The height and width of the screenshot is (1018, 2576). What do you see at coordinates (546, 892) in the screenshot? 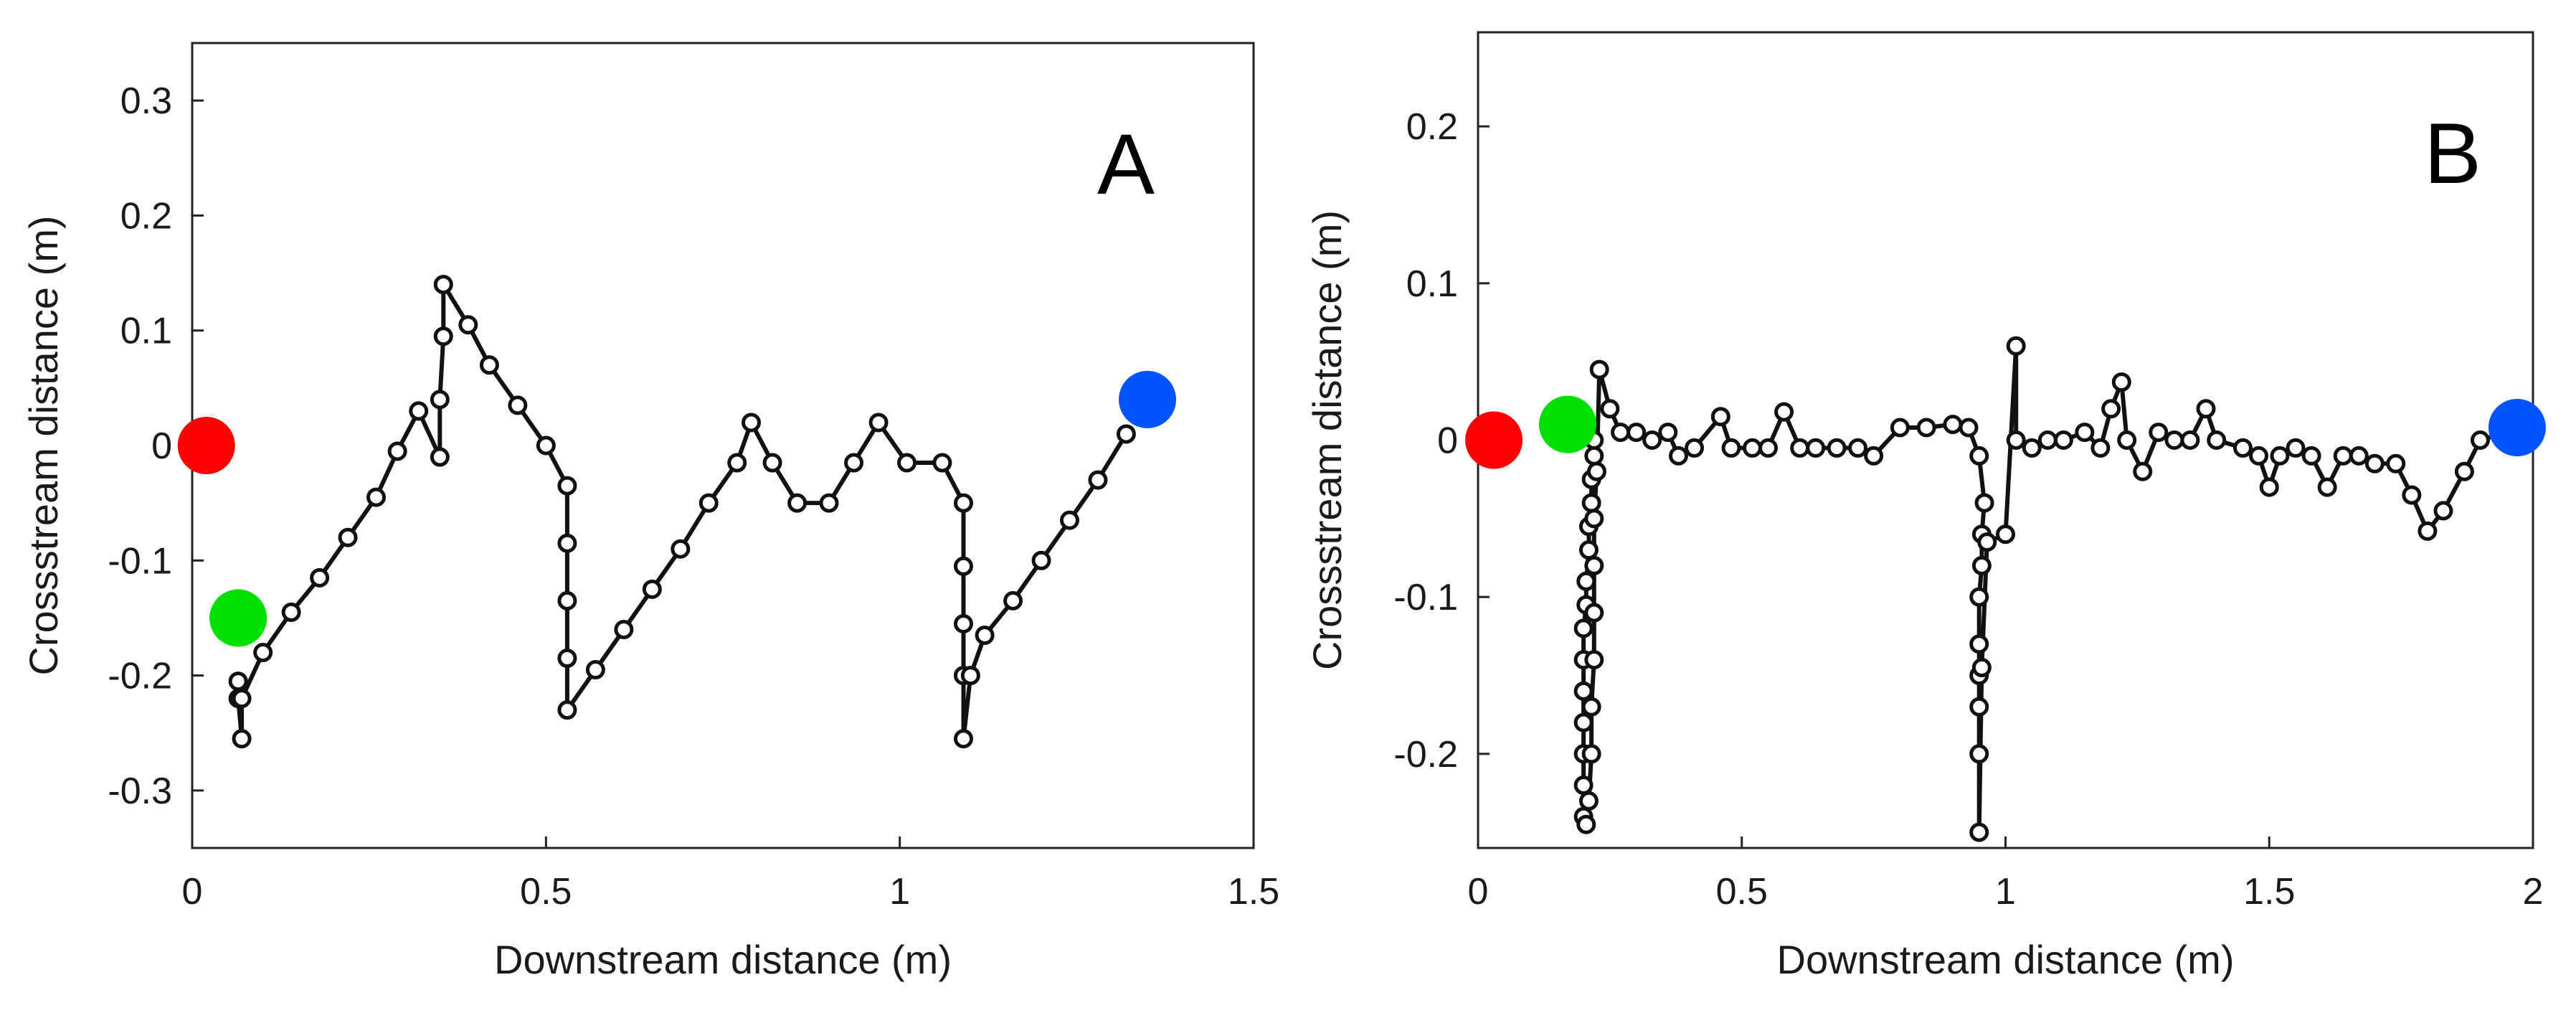
I see `x-tick-label-a-1: 0.5` at bounding box center [546, 892].